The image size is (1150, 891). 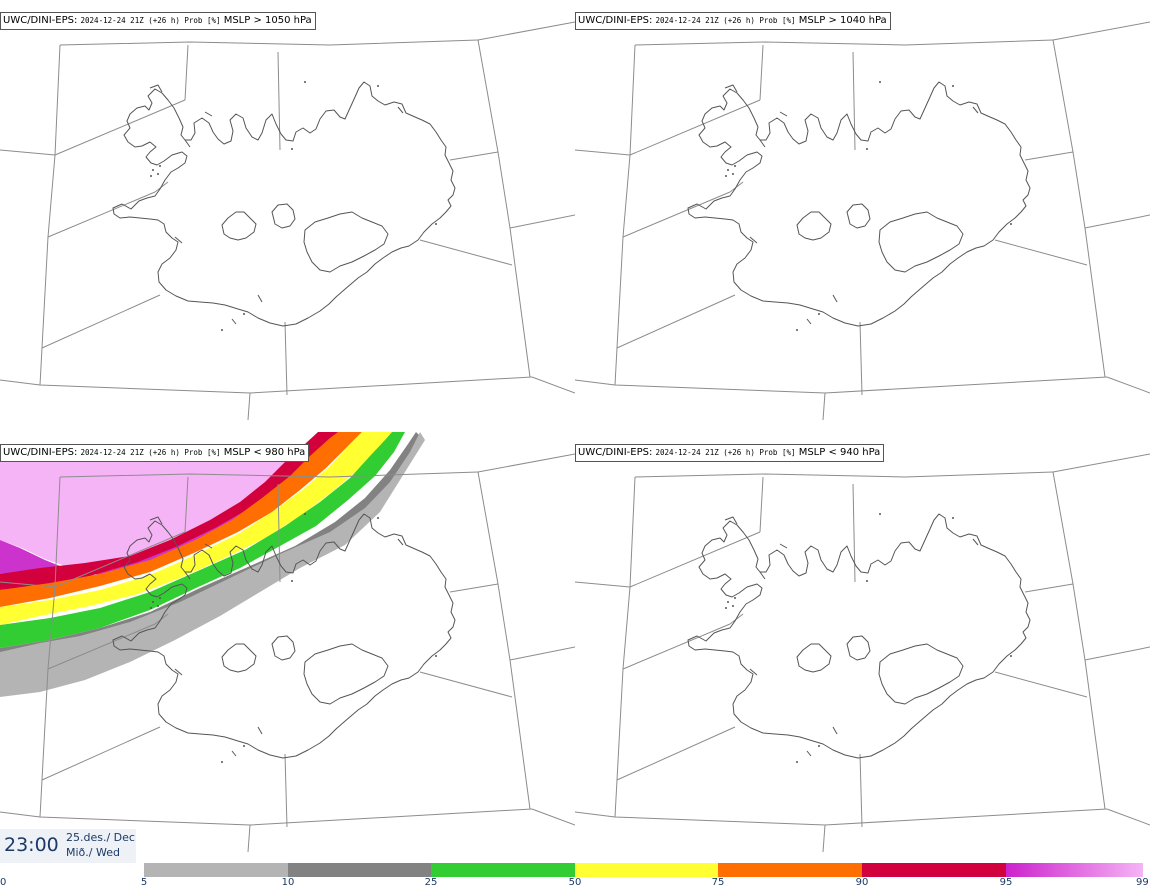 What do you see at coordinates (31, 845) in the screenshot?
I see `valid-time: 23:00` at bounding box center [31, 845].